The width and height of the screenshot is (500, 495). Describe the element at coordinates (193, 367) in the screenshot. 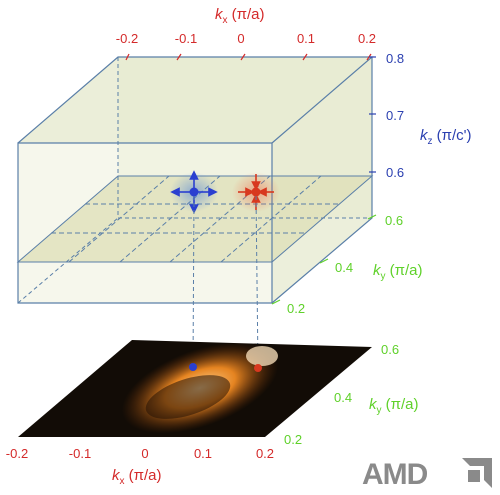

I see `blue-projected-point` at that location.